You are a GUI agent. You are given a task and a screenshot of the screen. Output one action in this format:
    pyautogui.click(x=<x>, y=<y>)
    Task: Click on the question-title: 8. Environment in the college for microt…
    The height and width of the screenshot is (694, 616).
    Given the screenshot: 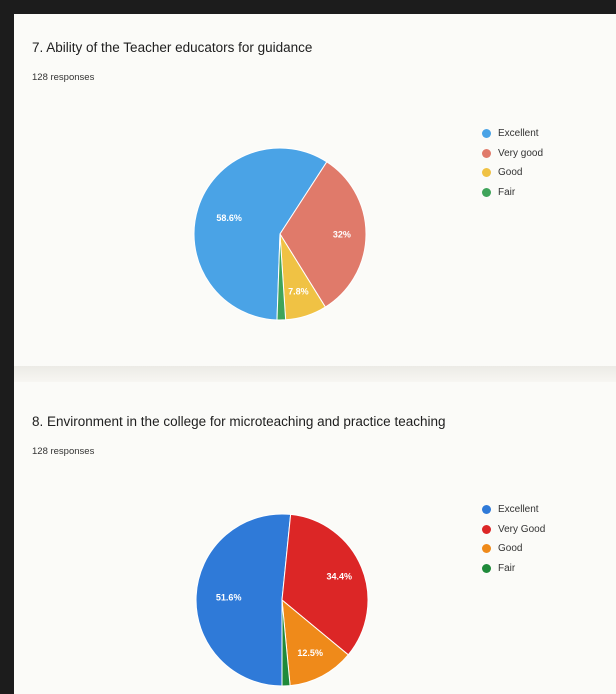 What is the action you would take?
    pyautogui.click(x=239, y=421)
    